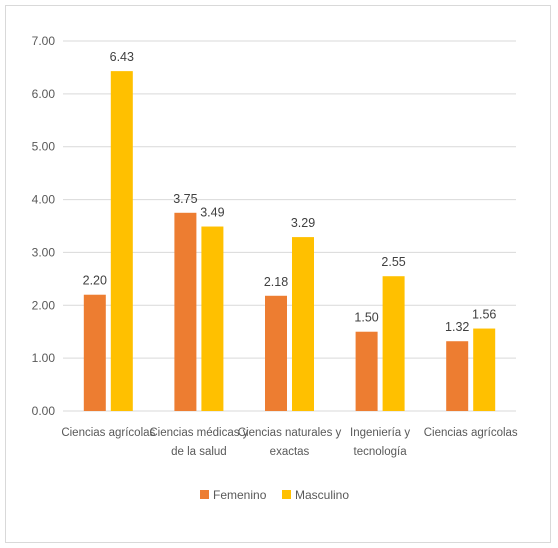  I want to click on data-label: 2.55, so click(393, 262).